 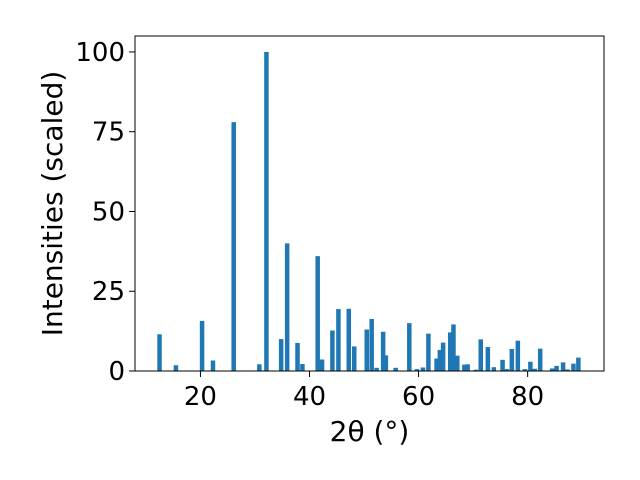 I want to click on x-axis-ticks: 20 40 60 80, so click(x=364, y=391).